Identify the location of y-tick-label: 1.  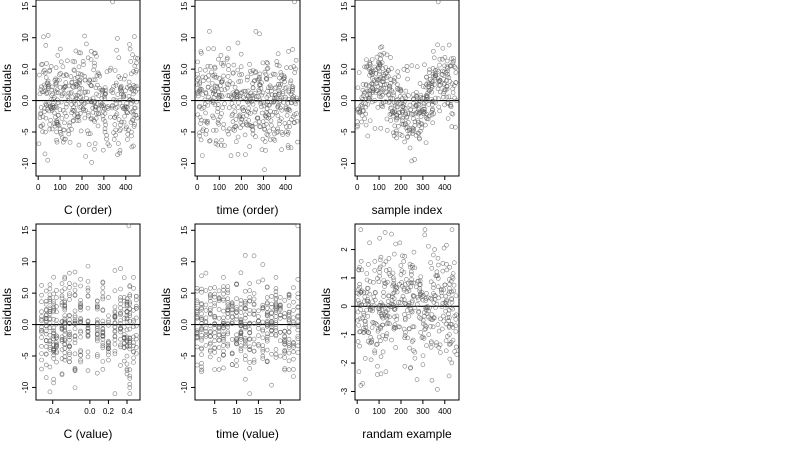
(344, 277).